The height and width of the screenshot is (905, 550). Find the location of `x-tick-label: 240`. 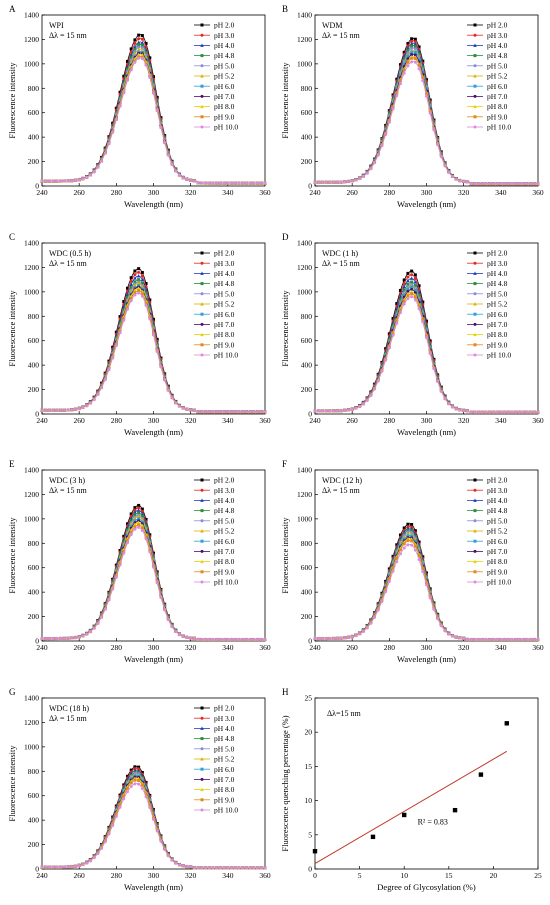

x-tick-label: 240 is located at coordinates (315, 420).